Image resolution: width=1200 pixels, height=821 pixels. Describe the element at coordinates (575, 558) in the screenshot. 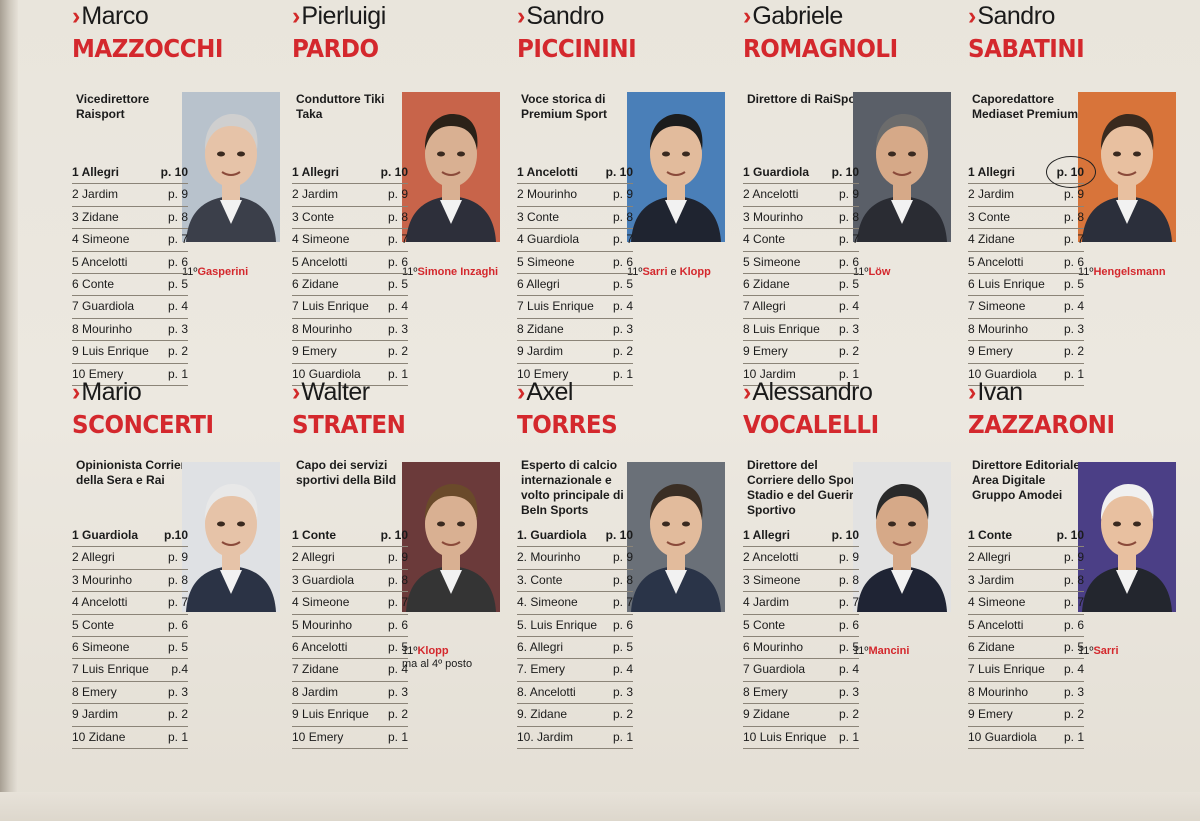

I see `ranking-row: 2. Mourinho p. 9` at that location.